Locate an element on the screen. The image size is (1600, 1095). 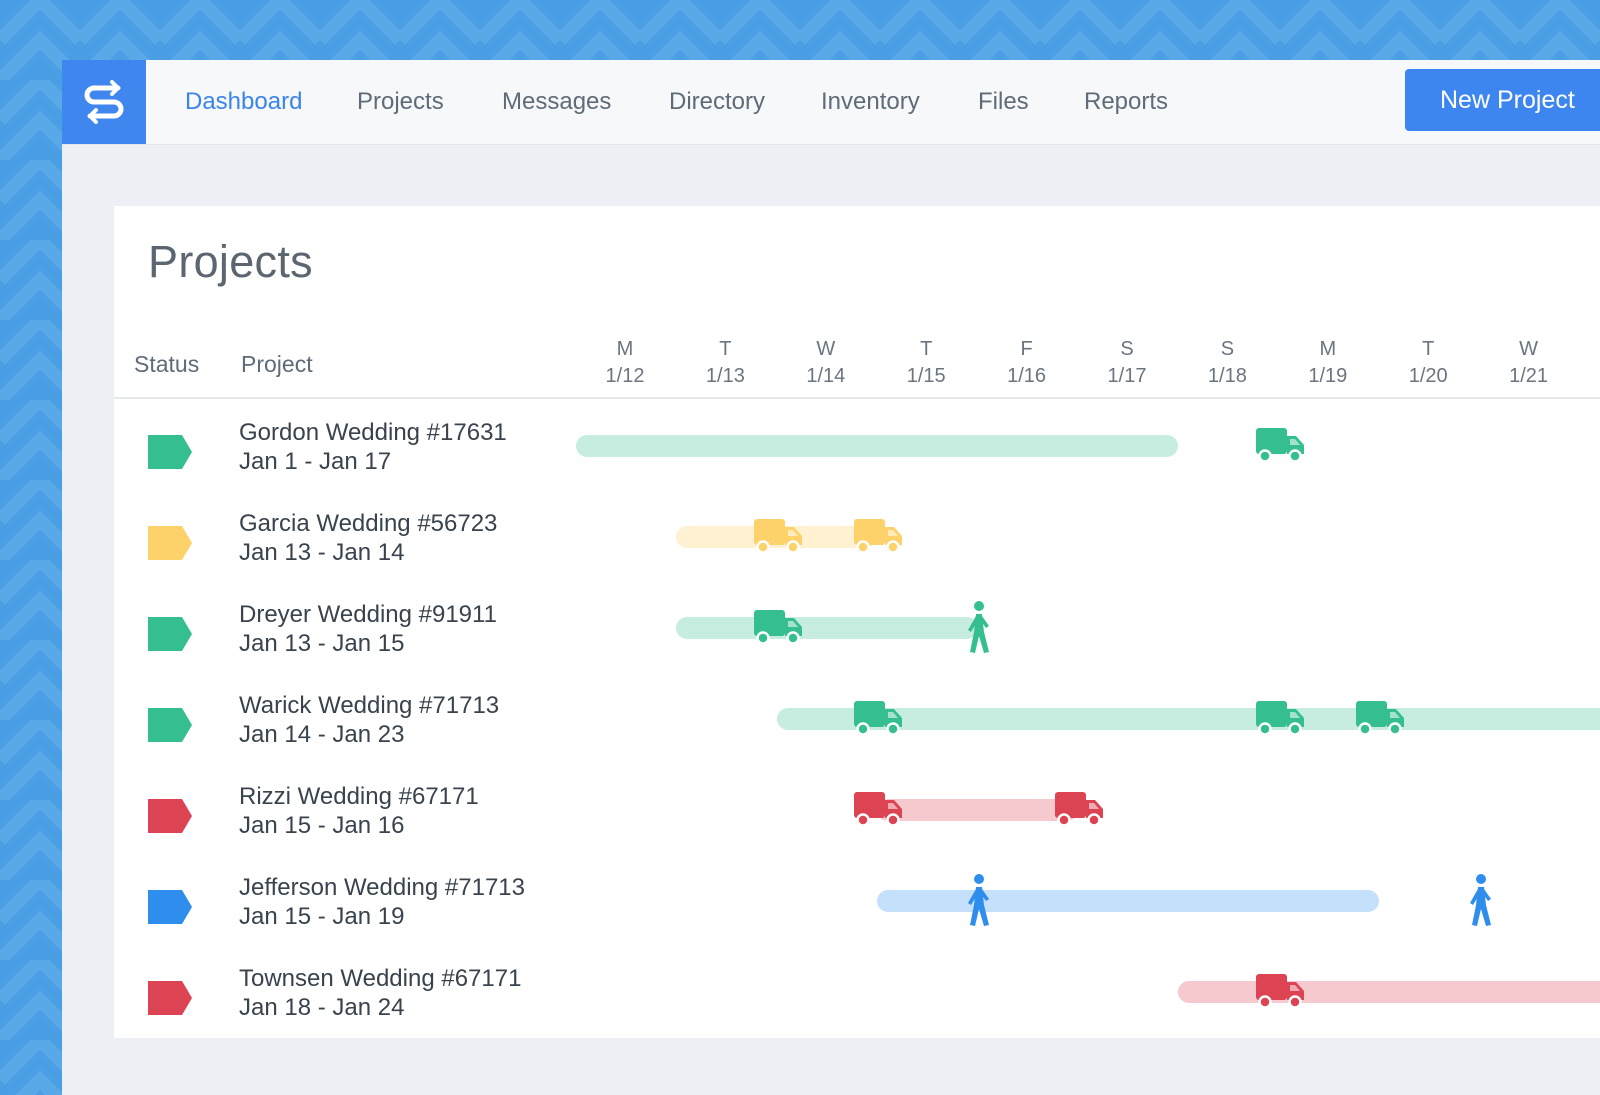
day-date: 1/15 is located at coordinates (926, 376).